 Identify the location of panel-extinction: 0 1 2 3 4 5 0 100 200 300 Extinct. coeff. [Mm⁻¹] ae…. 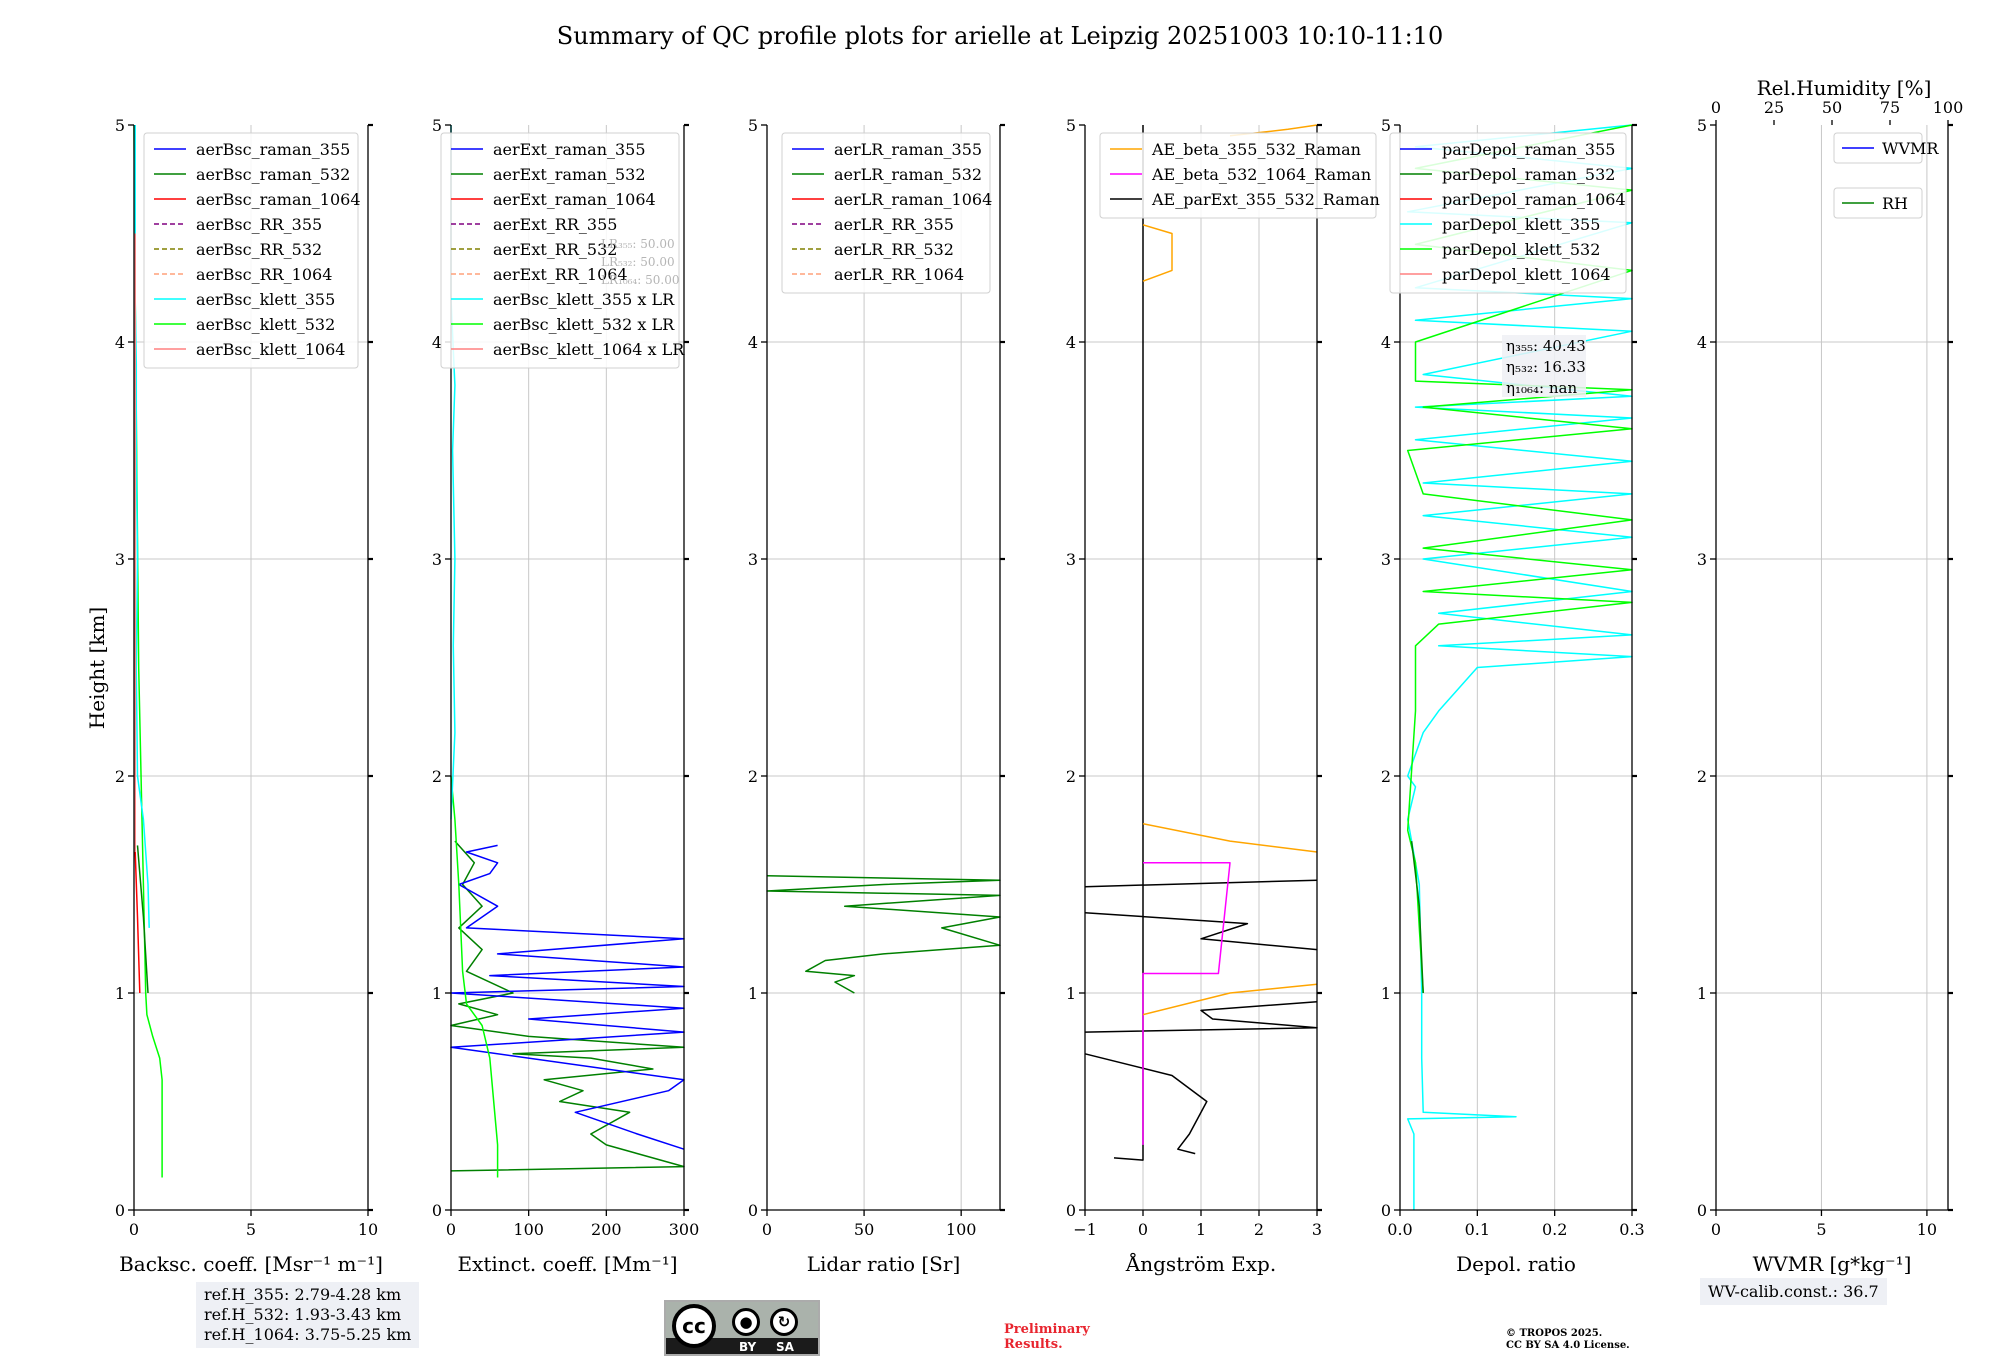
(565, 696).